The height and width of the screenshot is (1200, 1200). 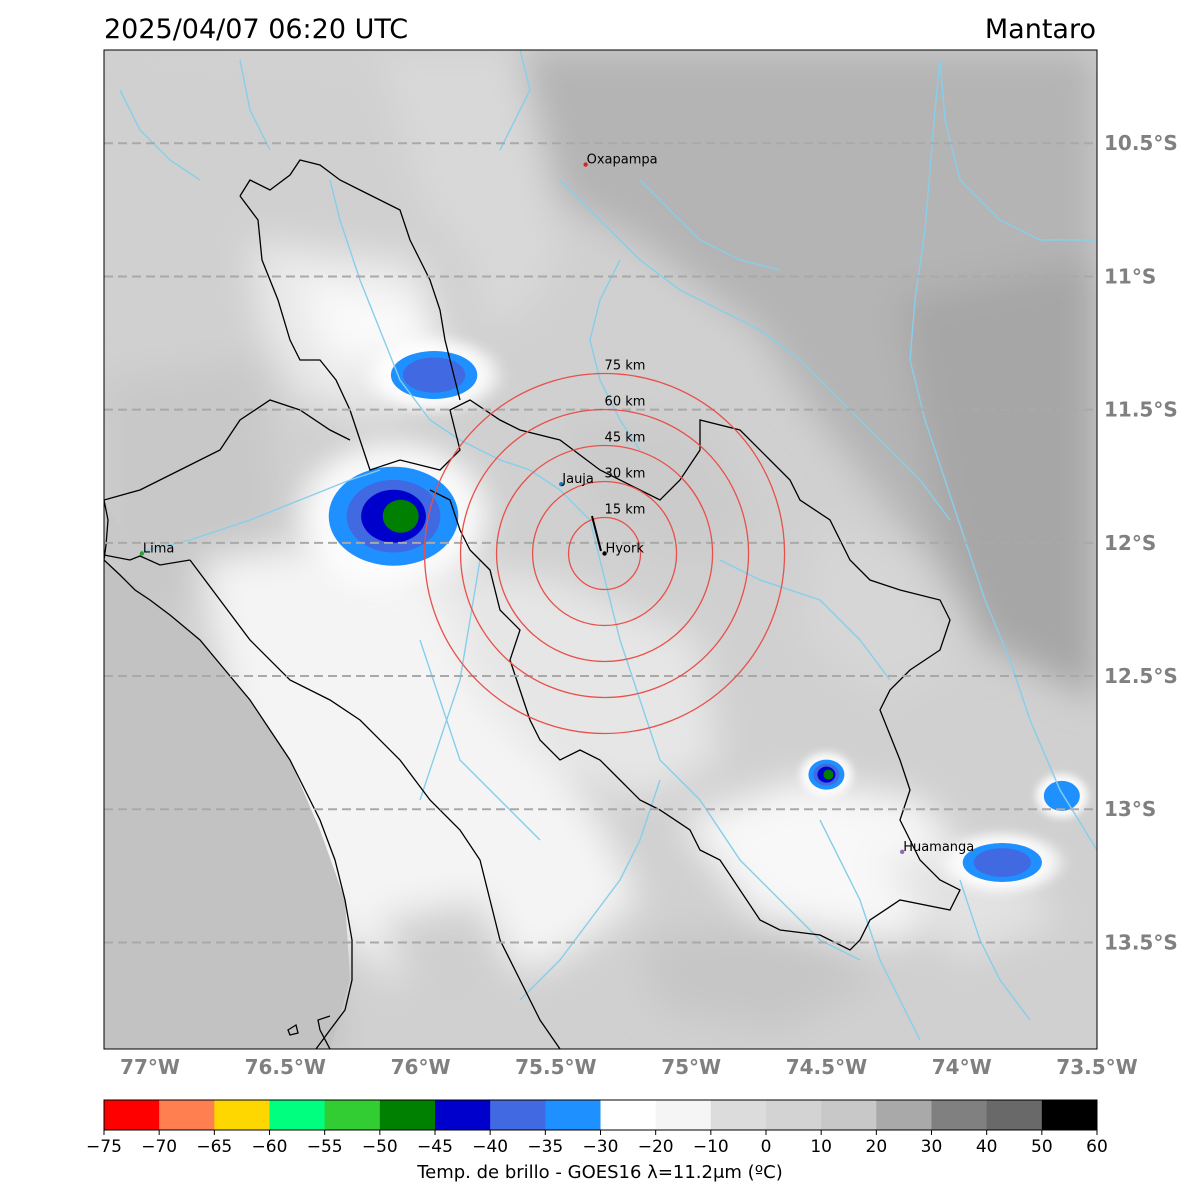 What do you see at coordinates (1096, 1067) in the screenshot?
I see `lon-tick-label: 73.5°W` at bounding box center [1096, 1067].